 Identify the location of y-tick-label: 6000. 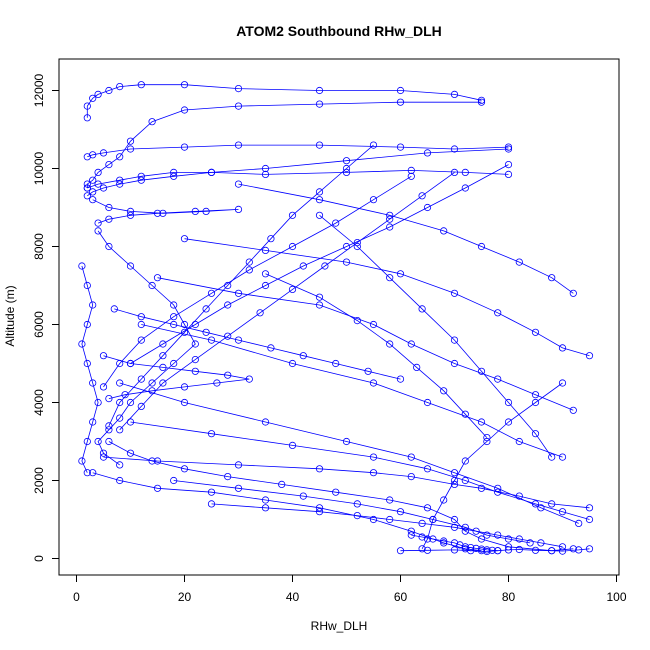
(39, 324).